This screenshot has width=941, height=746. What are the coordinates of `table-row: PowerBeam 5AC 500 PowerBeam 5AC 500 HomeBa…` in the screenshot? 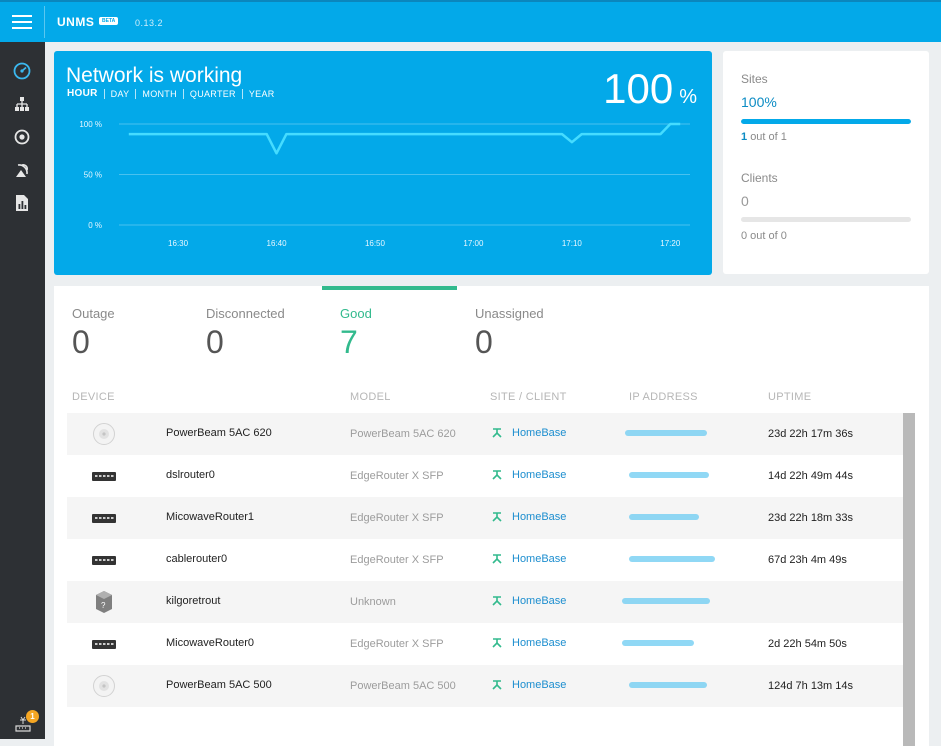 It's located at (485, 686).